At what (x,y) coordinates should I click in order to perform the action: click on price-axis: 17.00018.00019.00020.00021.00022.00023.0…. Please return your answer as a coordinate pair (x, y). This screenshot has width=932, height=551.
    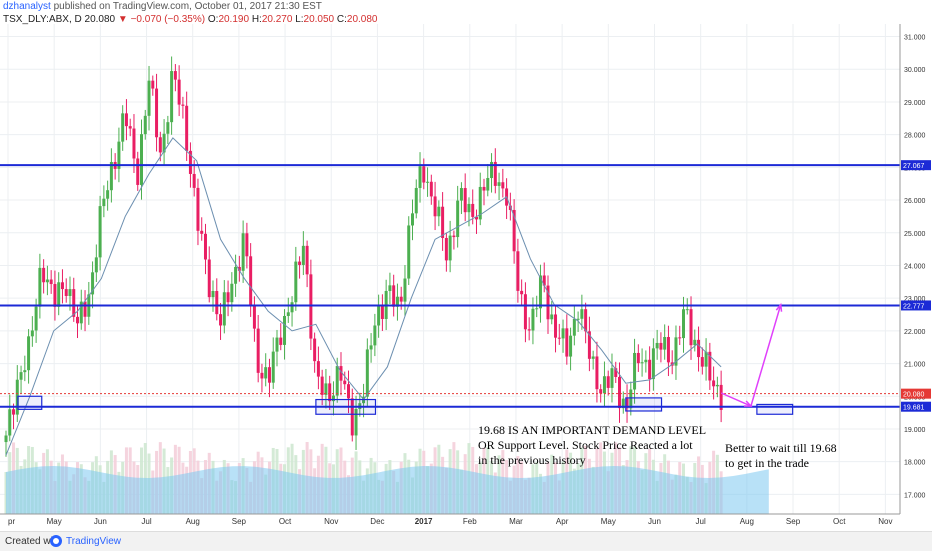
    Looking at the image, I should click on (915, 267).